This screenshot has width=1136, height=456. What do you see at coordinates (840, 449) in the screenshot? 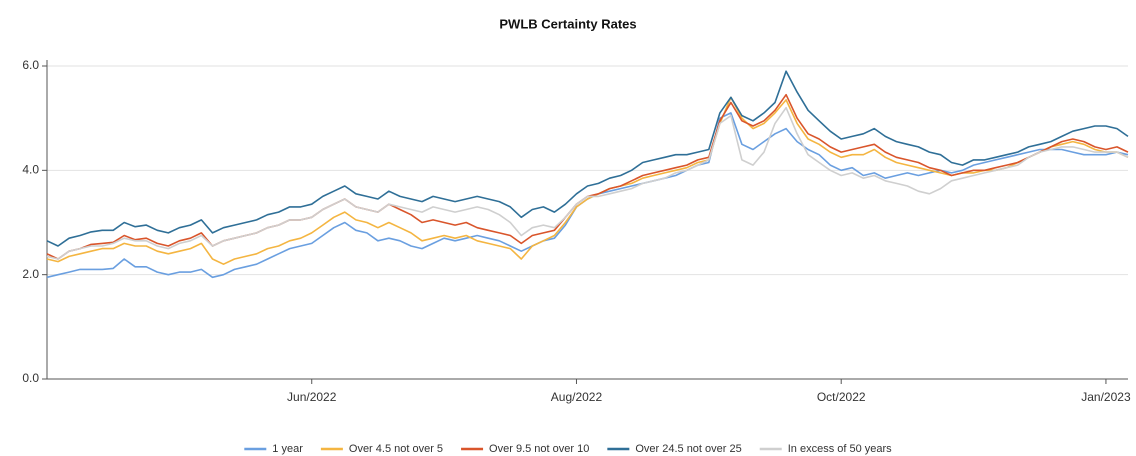
I see `legend-label: In excess of 50 years` at bounding box center [840, 449].